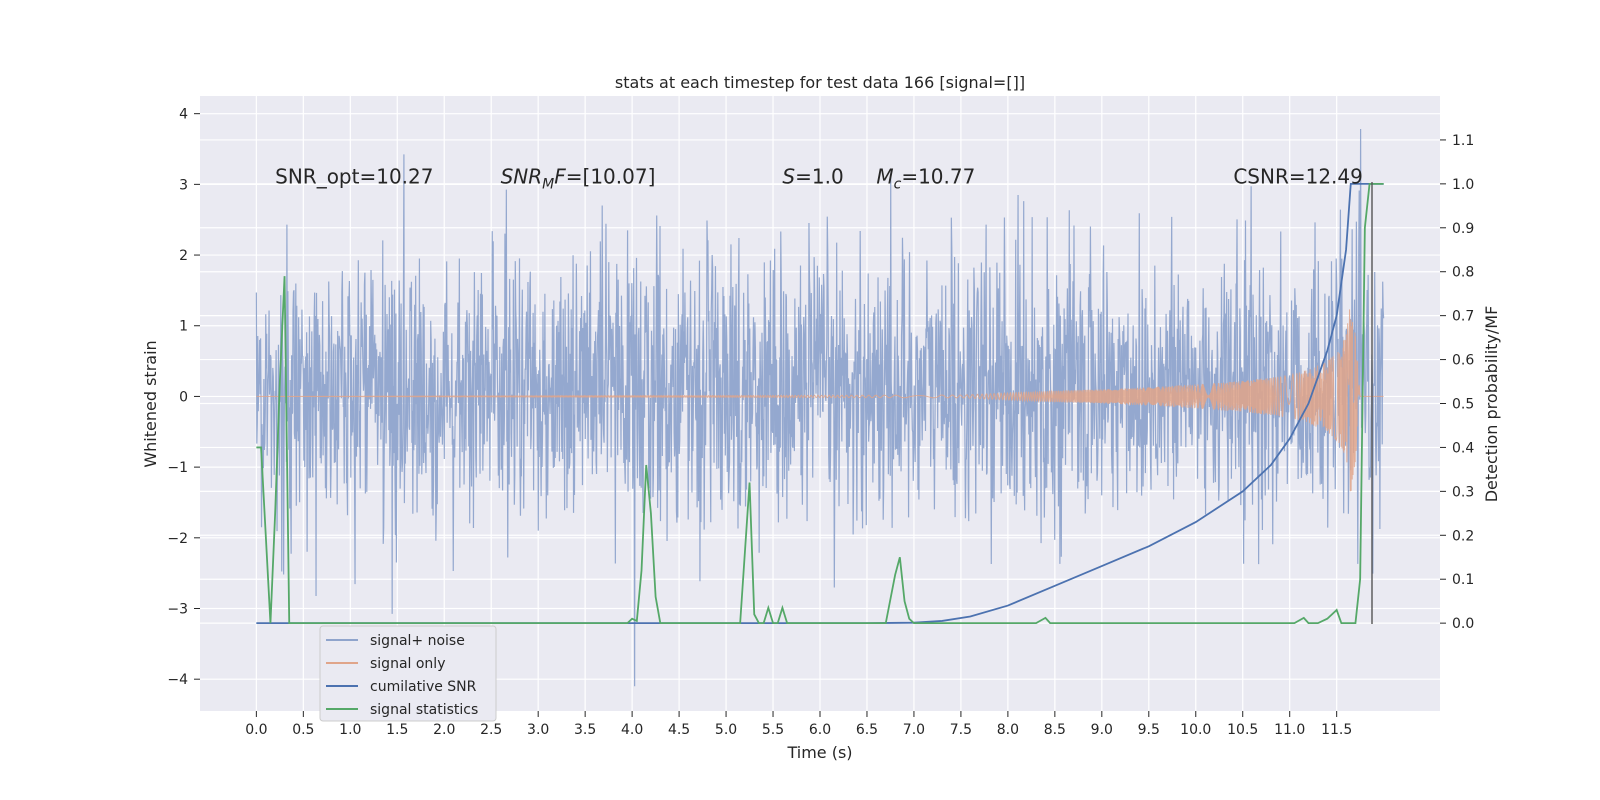 The width and height of the screenshot is (1600, 800). Describe the element at coordinates (177, 468) in the screenshot. I see `y-left-tick-label: −1` at that location.